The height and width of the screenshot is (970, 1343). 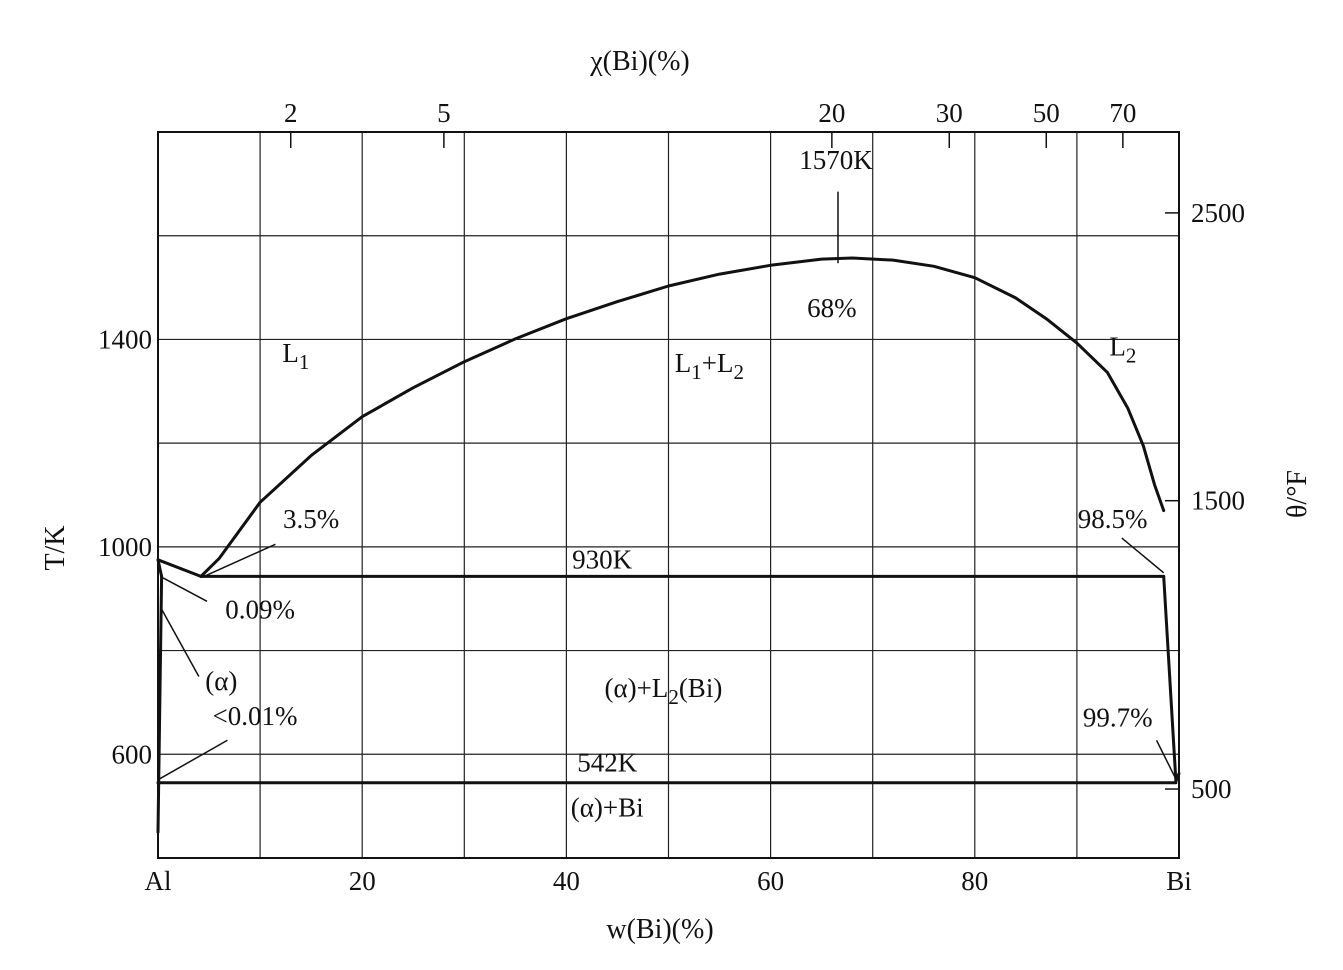 I want to click on annotation-label: 98.5%, so click(x=1113, y=519).